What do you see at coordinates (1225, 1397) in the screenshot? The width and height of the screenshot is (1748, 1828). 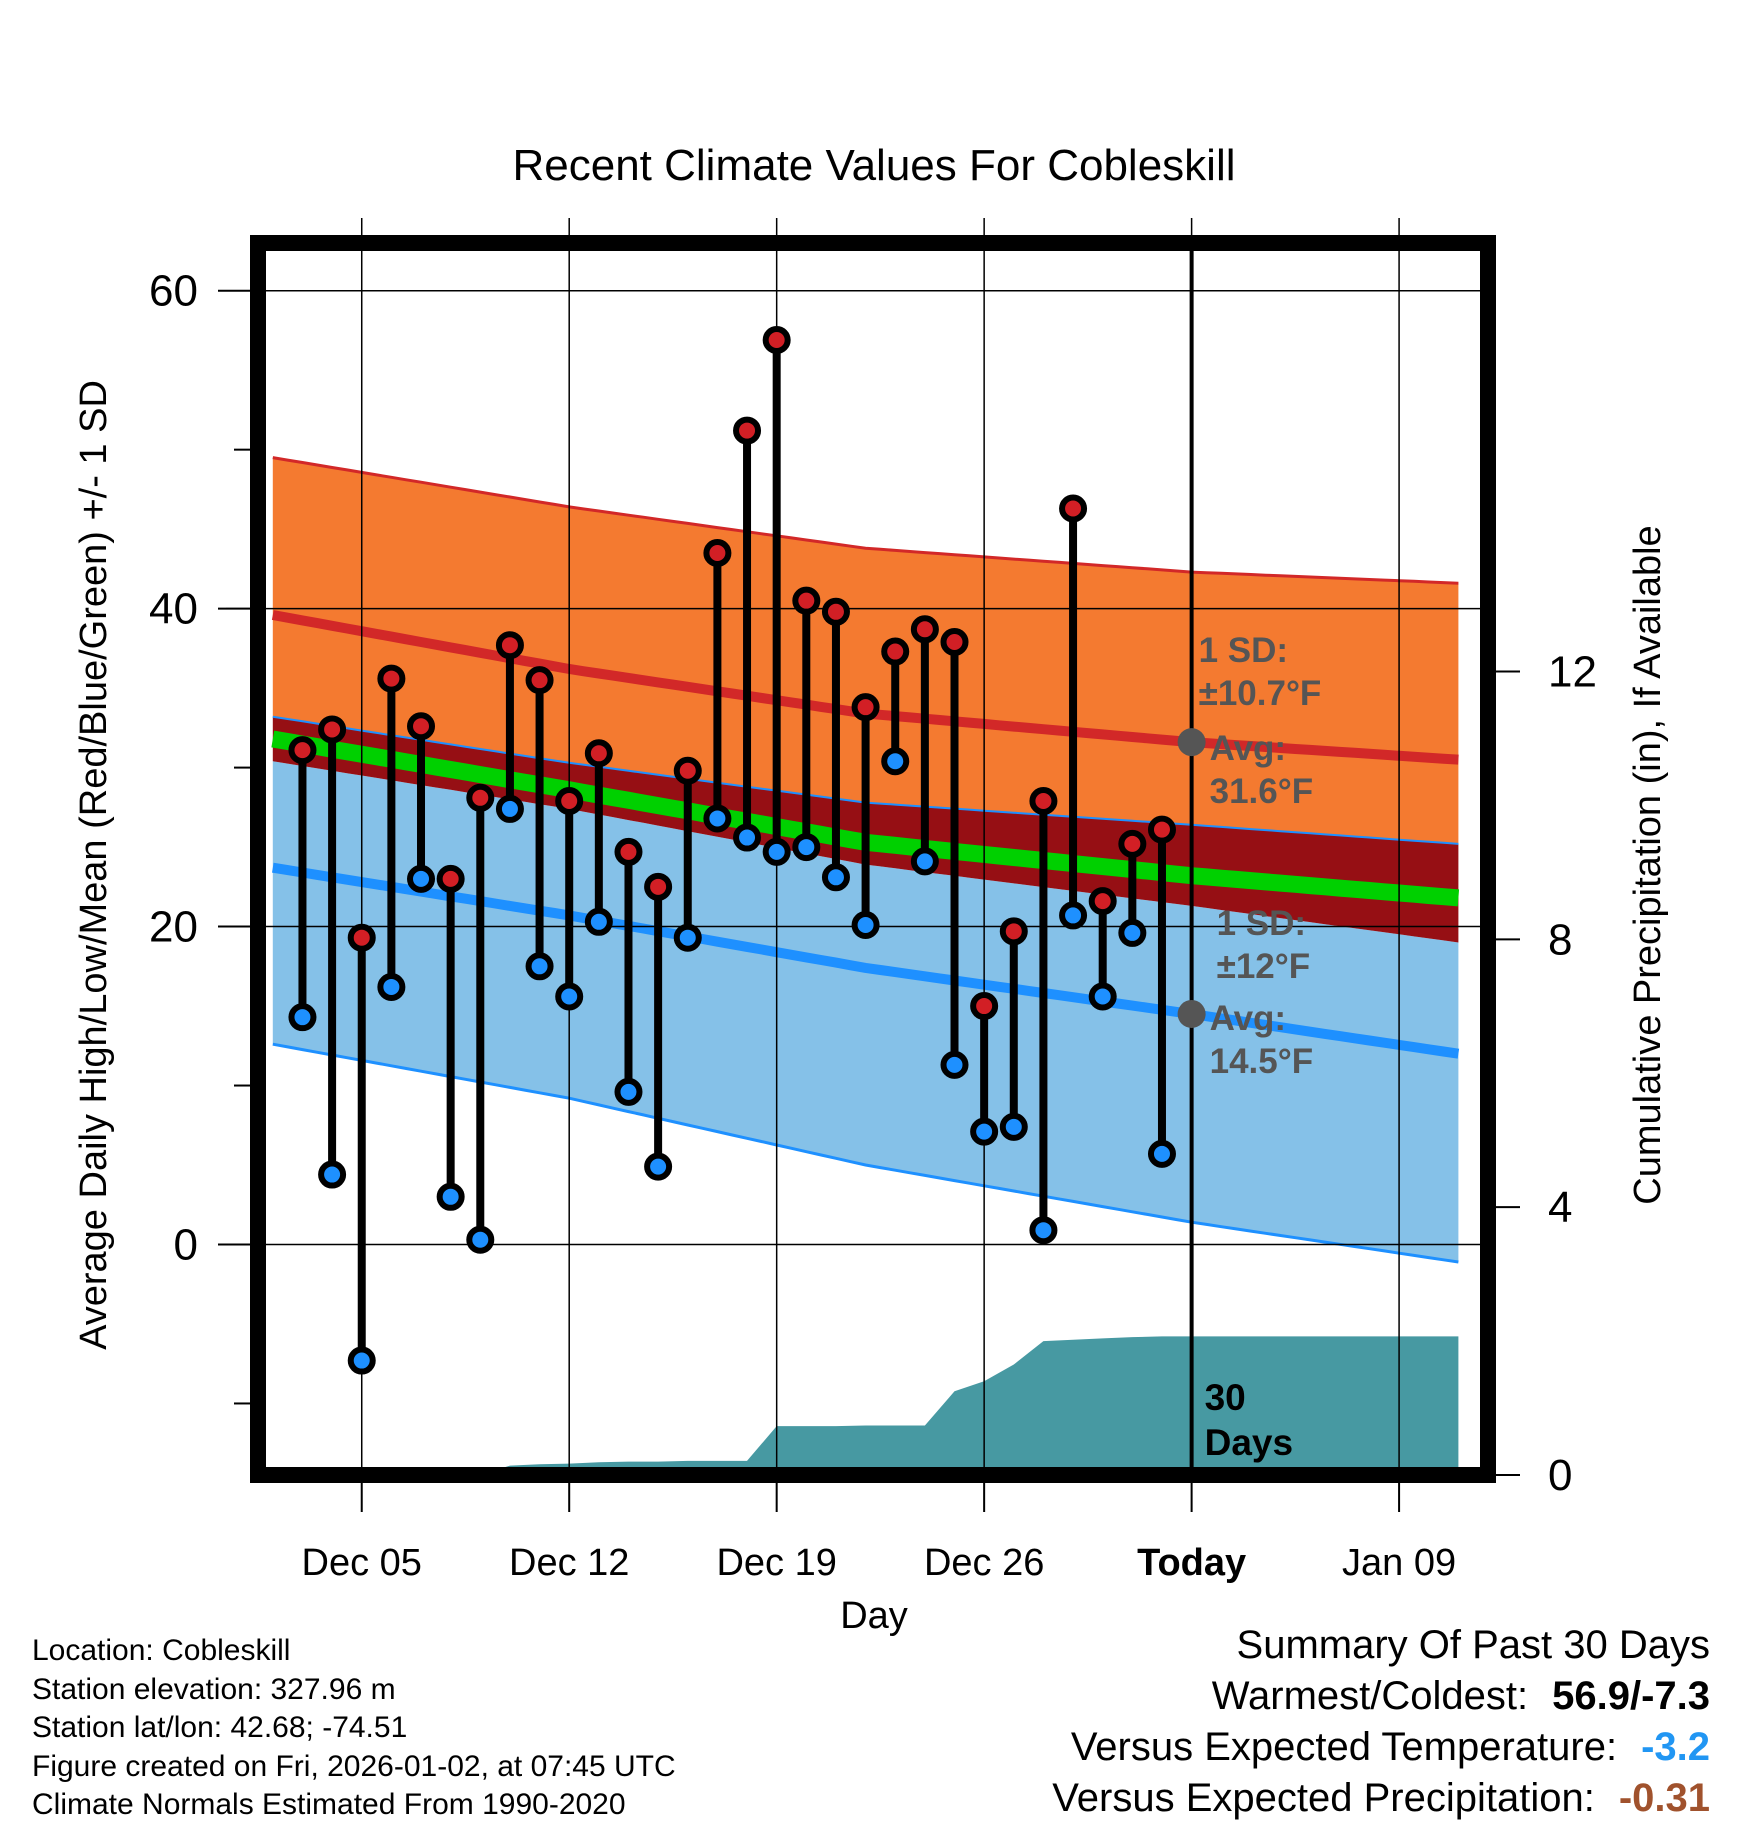 I see `period-label-line: 30` at bounding box center [1225, 1397].